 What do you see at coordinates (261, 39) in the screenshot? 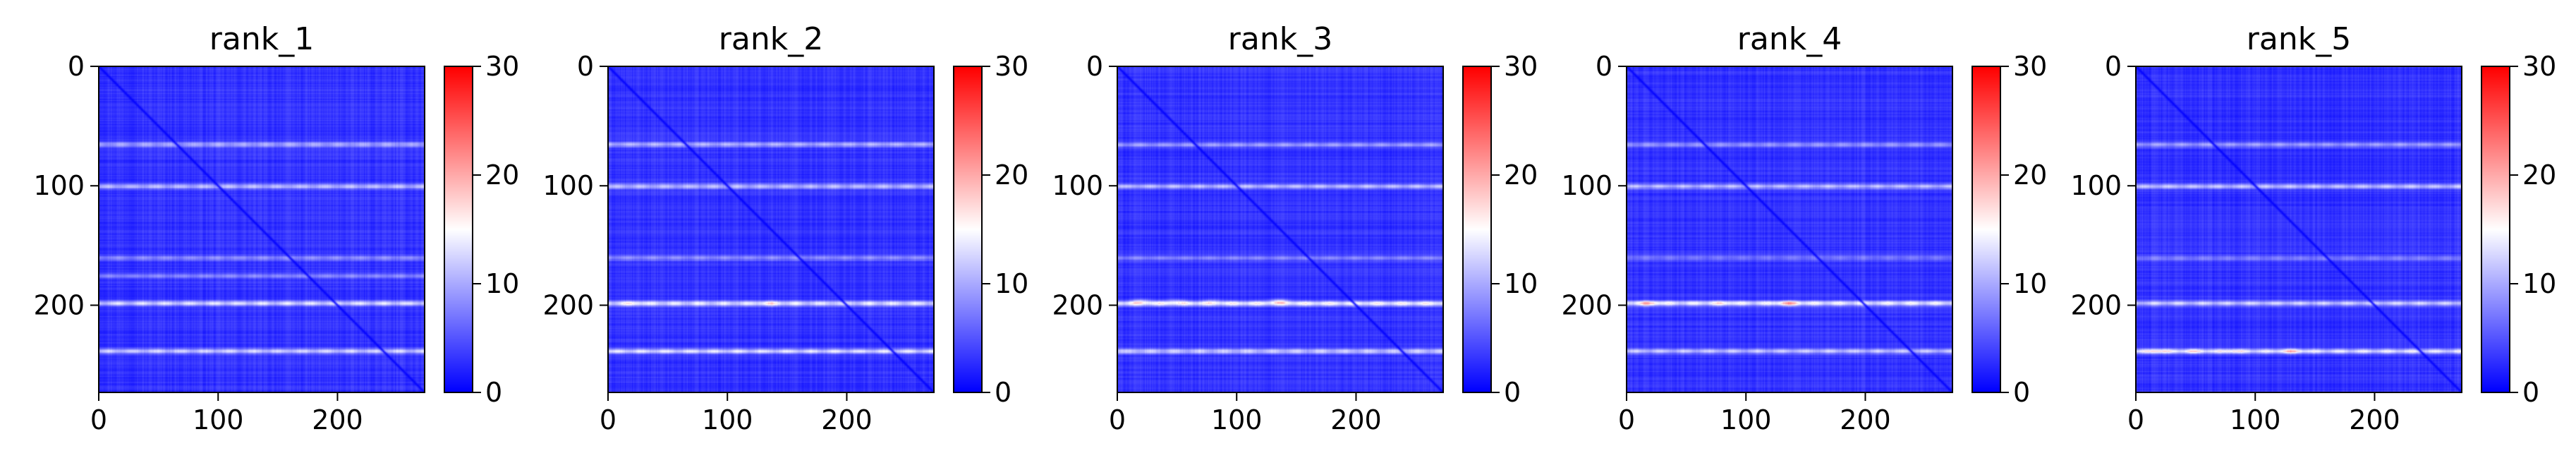
I see `chart-title: rank_1` at bounding box center [261, 39].